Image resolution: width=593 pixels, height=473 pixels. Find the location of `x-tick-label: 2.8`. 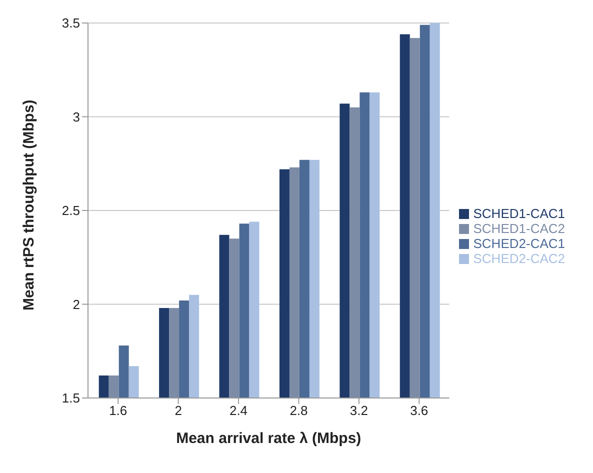

x-tick-label: 2.8 is located at coordinates (299, 410).